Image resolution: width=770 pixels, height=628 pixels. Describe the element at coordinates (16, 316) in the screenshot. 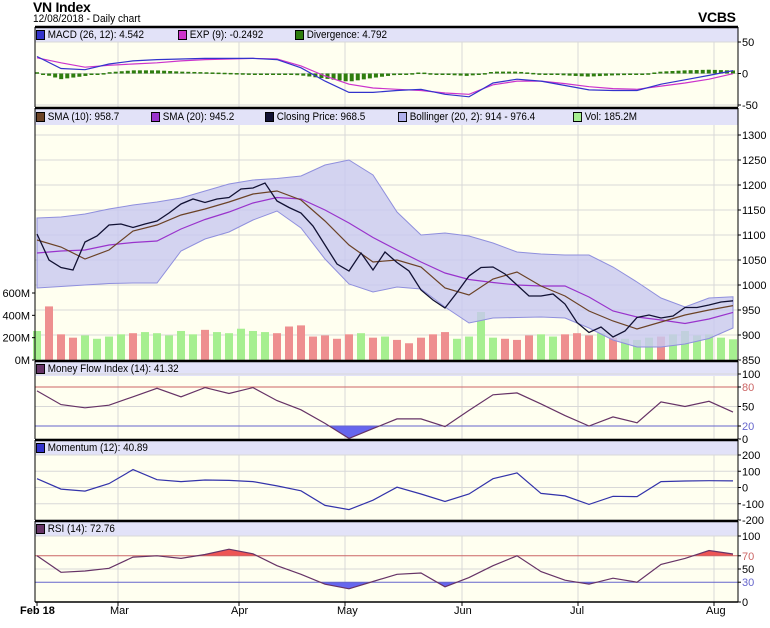

I see `volume-tick-label: 400M` at that location.